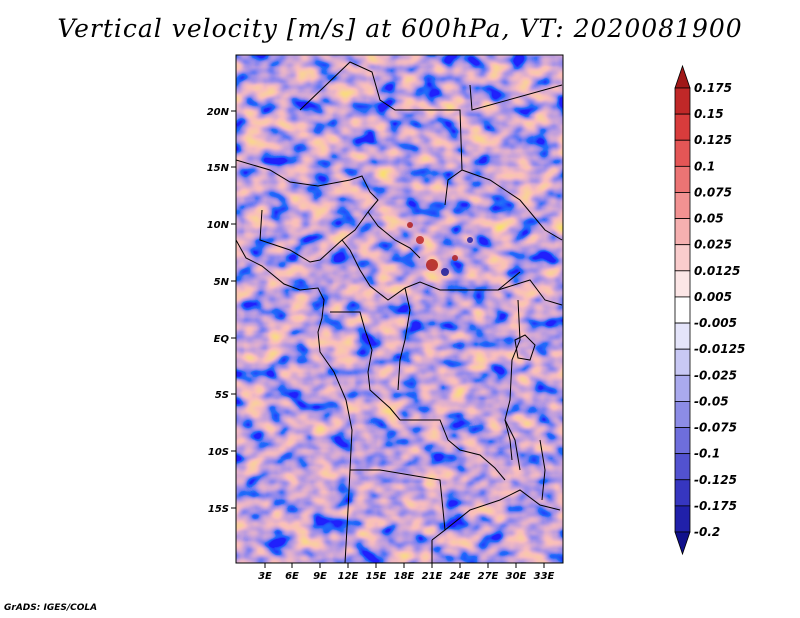 The width and height of the screenshot is (800, 618). Describe the element at coordinates (713, 88) in the screenshot. I see `colorbar-label: 0.175` at that location.